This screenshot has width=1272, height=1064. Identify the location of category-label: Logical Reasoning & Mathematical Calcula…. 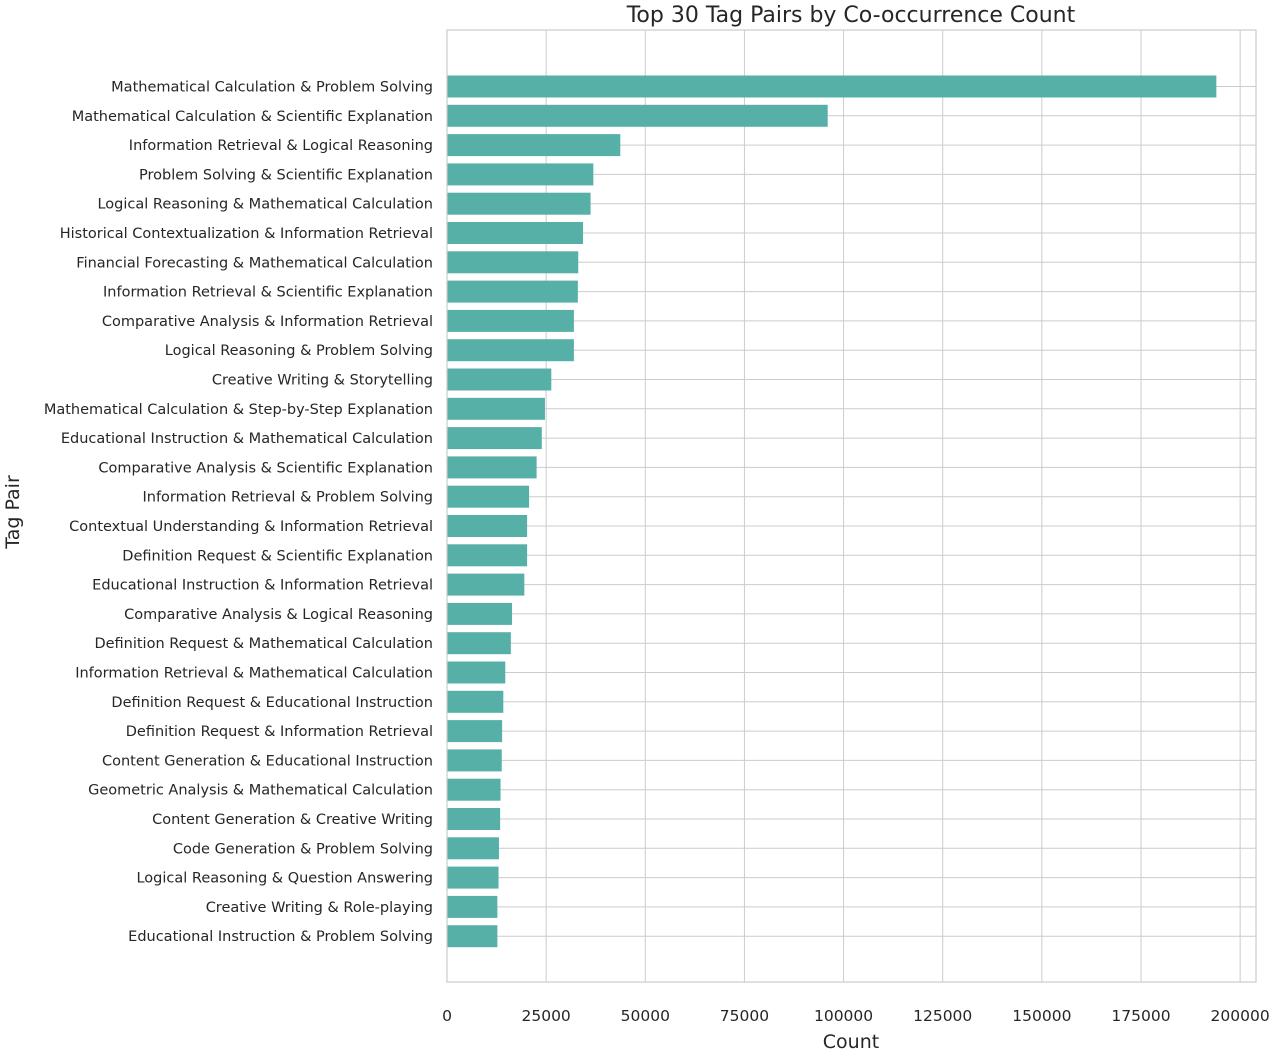
(265, 205).